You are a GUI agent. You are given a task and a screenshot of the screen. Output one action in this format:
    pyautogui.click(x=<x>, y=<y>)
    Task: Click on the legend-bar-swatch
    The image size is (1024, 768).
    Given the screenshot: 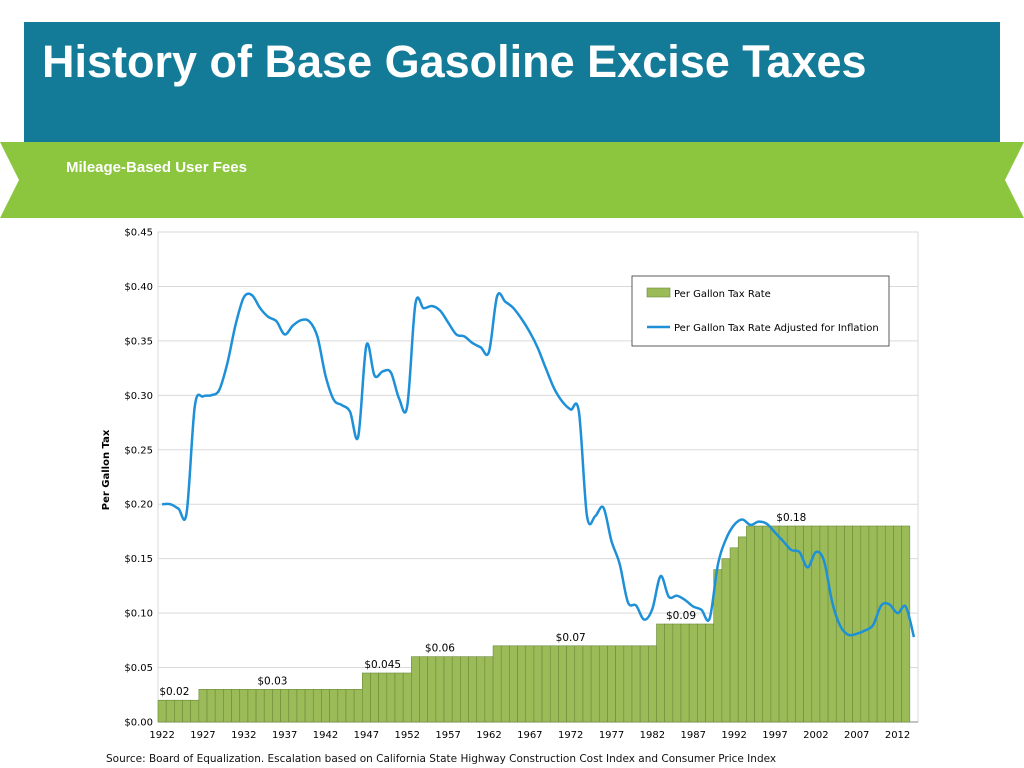 What is the action you would take?
    pyautogui.click(x=658, y=292)
    